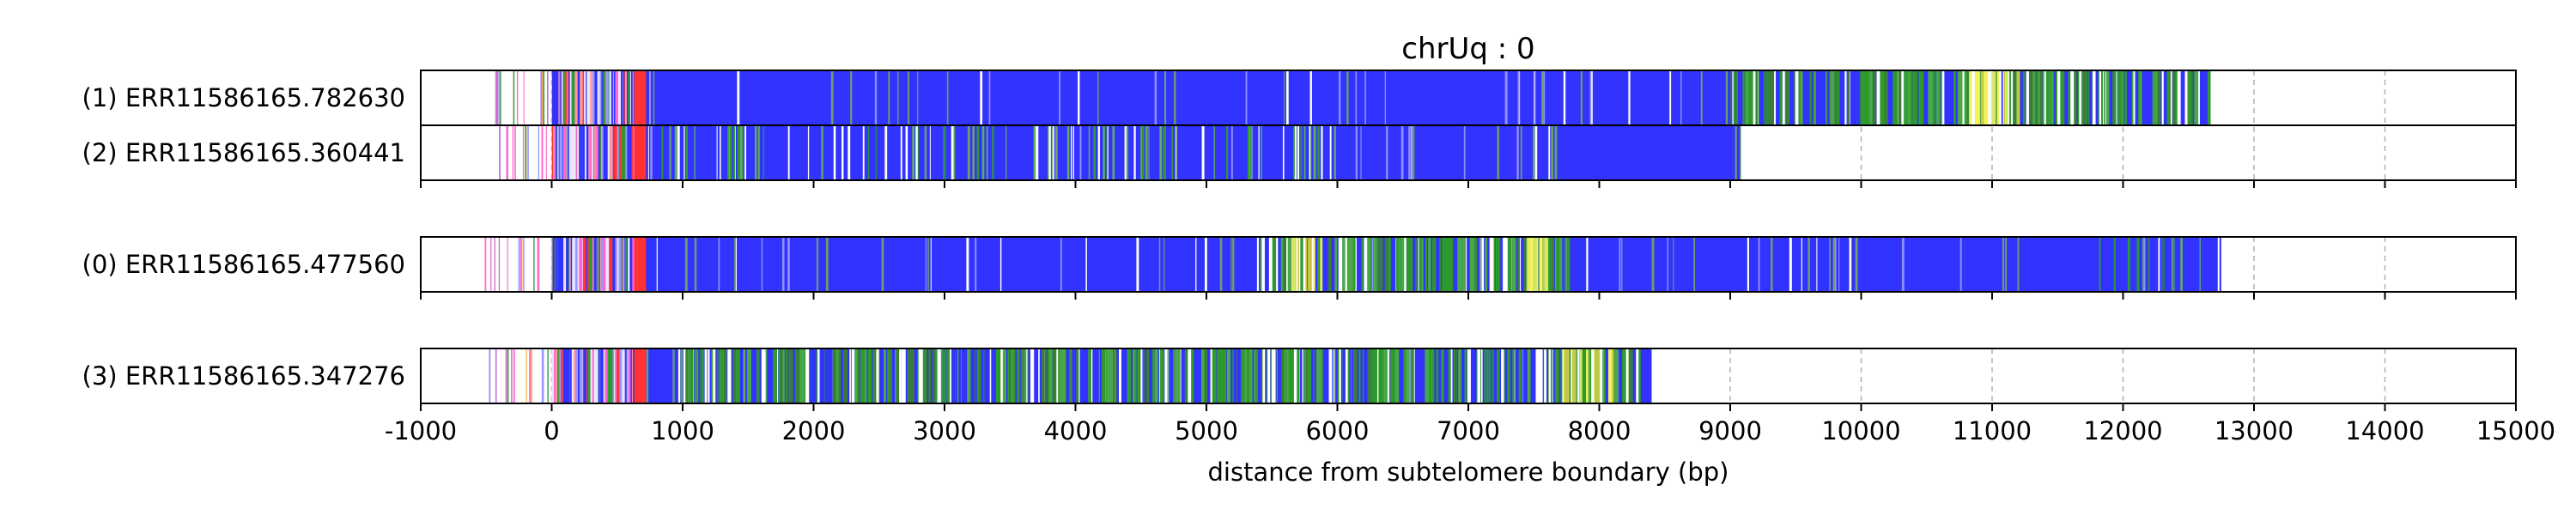 The width and height of the screenshot is (2576, 515). Describe the element at coordinates (1992, 430) in the screenshot. I see `x-tick-label: 11000` at that location.